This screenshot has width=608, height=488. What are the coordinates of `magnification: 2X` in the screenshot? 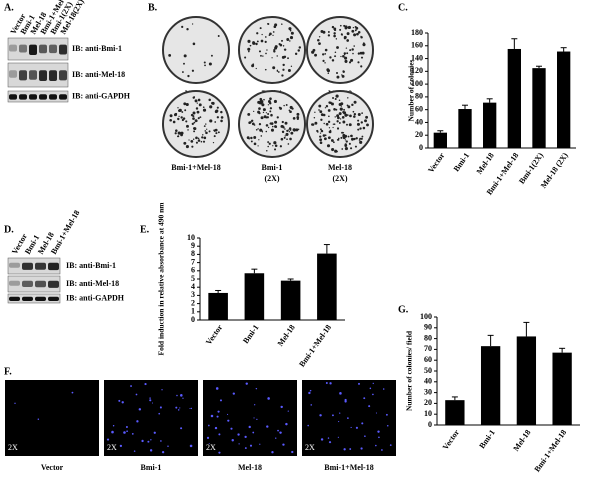 It's located at (211, 447).